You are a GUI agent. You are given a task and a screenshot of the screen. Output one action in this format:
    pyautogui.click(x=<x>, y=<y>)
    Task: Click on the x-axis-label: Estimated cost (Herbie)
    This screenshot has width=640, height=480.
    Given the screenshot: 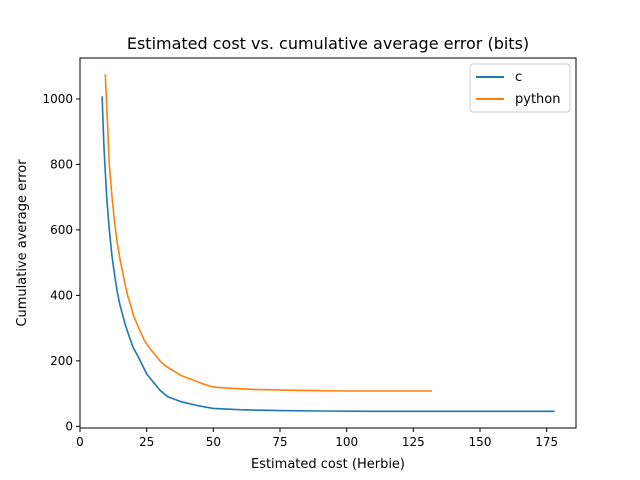 What is the action you would take?
    pyautogui.click(x=328, y=464)
    